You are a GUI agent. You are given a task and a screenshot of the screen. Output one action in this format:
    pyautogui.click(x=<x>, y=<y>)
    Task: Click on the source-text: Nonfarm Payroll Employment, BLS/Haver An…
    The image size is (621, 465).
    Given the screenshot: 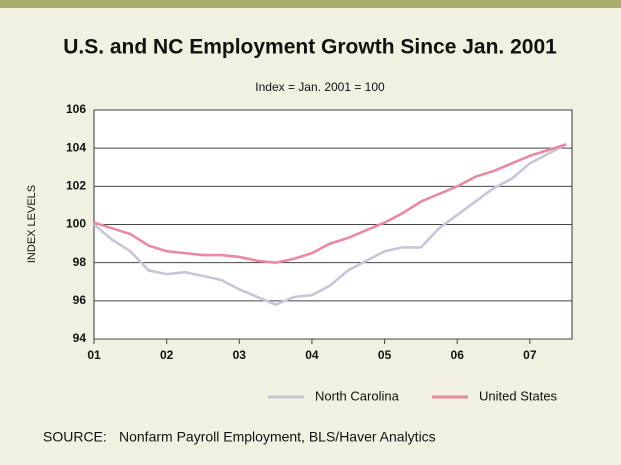 What is the action you would take?
    pyautogui.click(x=277, y=437)
    